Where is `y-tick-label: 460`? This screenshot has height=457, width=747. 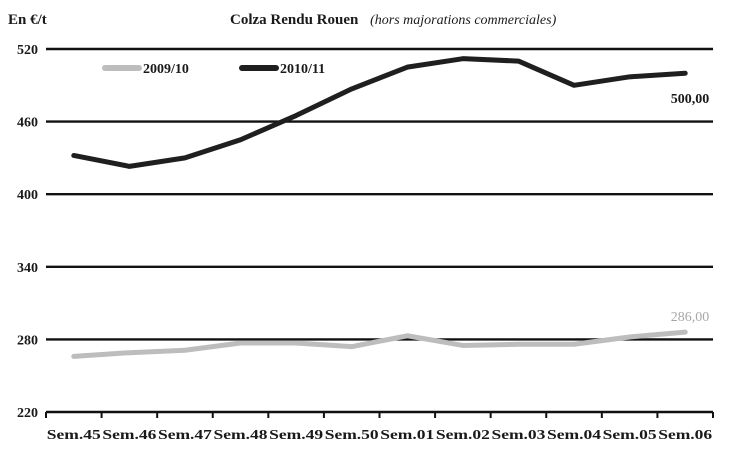
y-tick-label: 460 is located at coordinates (27, 123).